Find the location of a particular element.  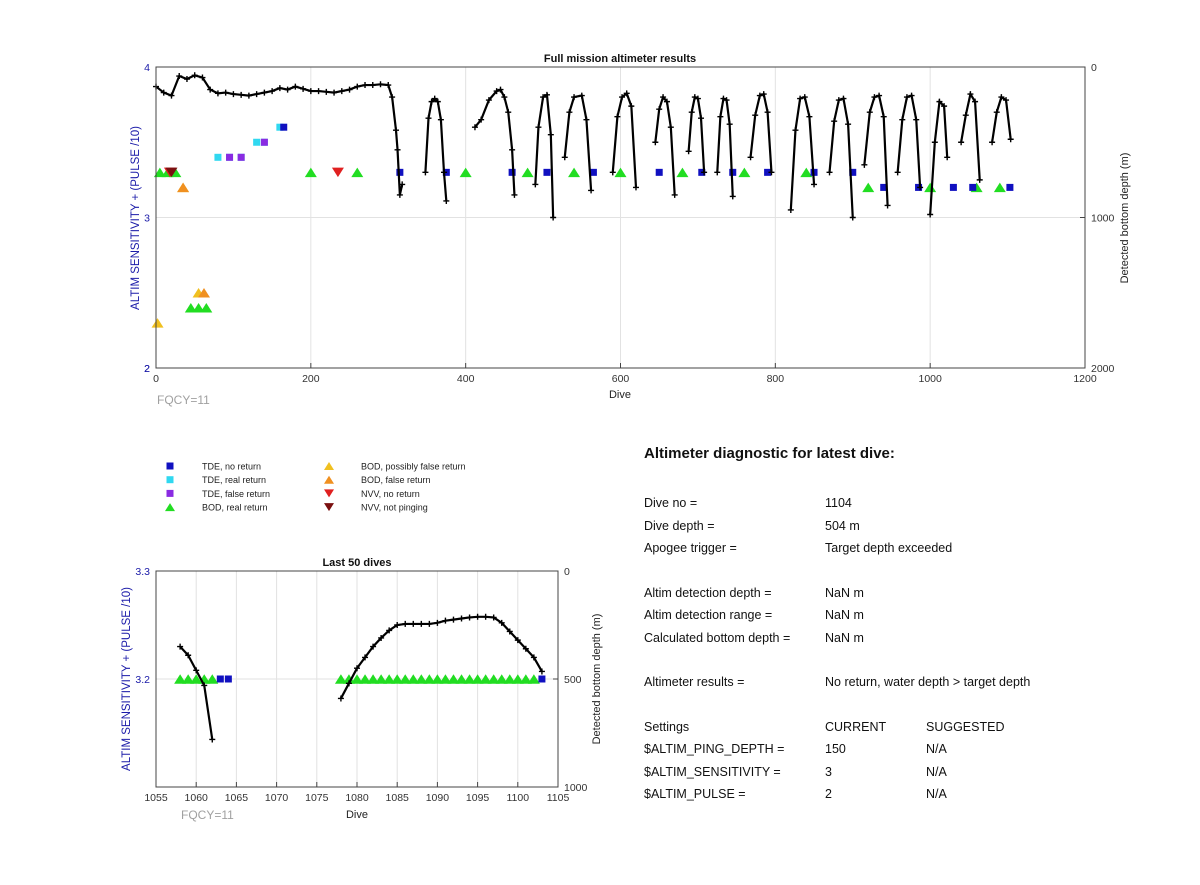

detection-depth-row: Altim detection depth = NaN m is located at coordinates (904, 593).